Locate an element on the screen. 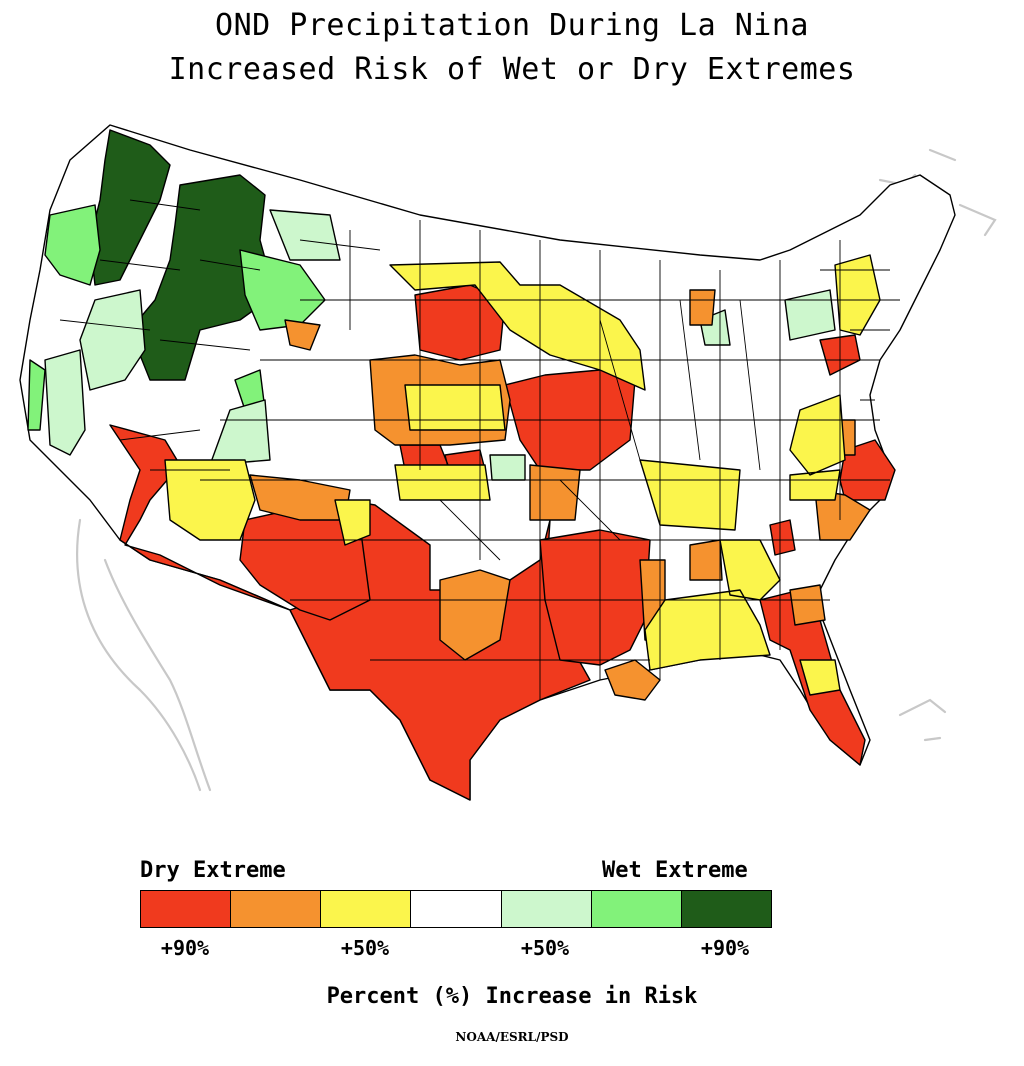 Image resolution: width=1024 pixels, height=1066 pixels. northeast-yellow is located at coordinates (835, 377).